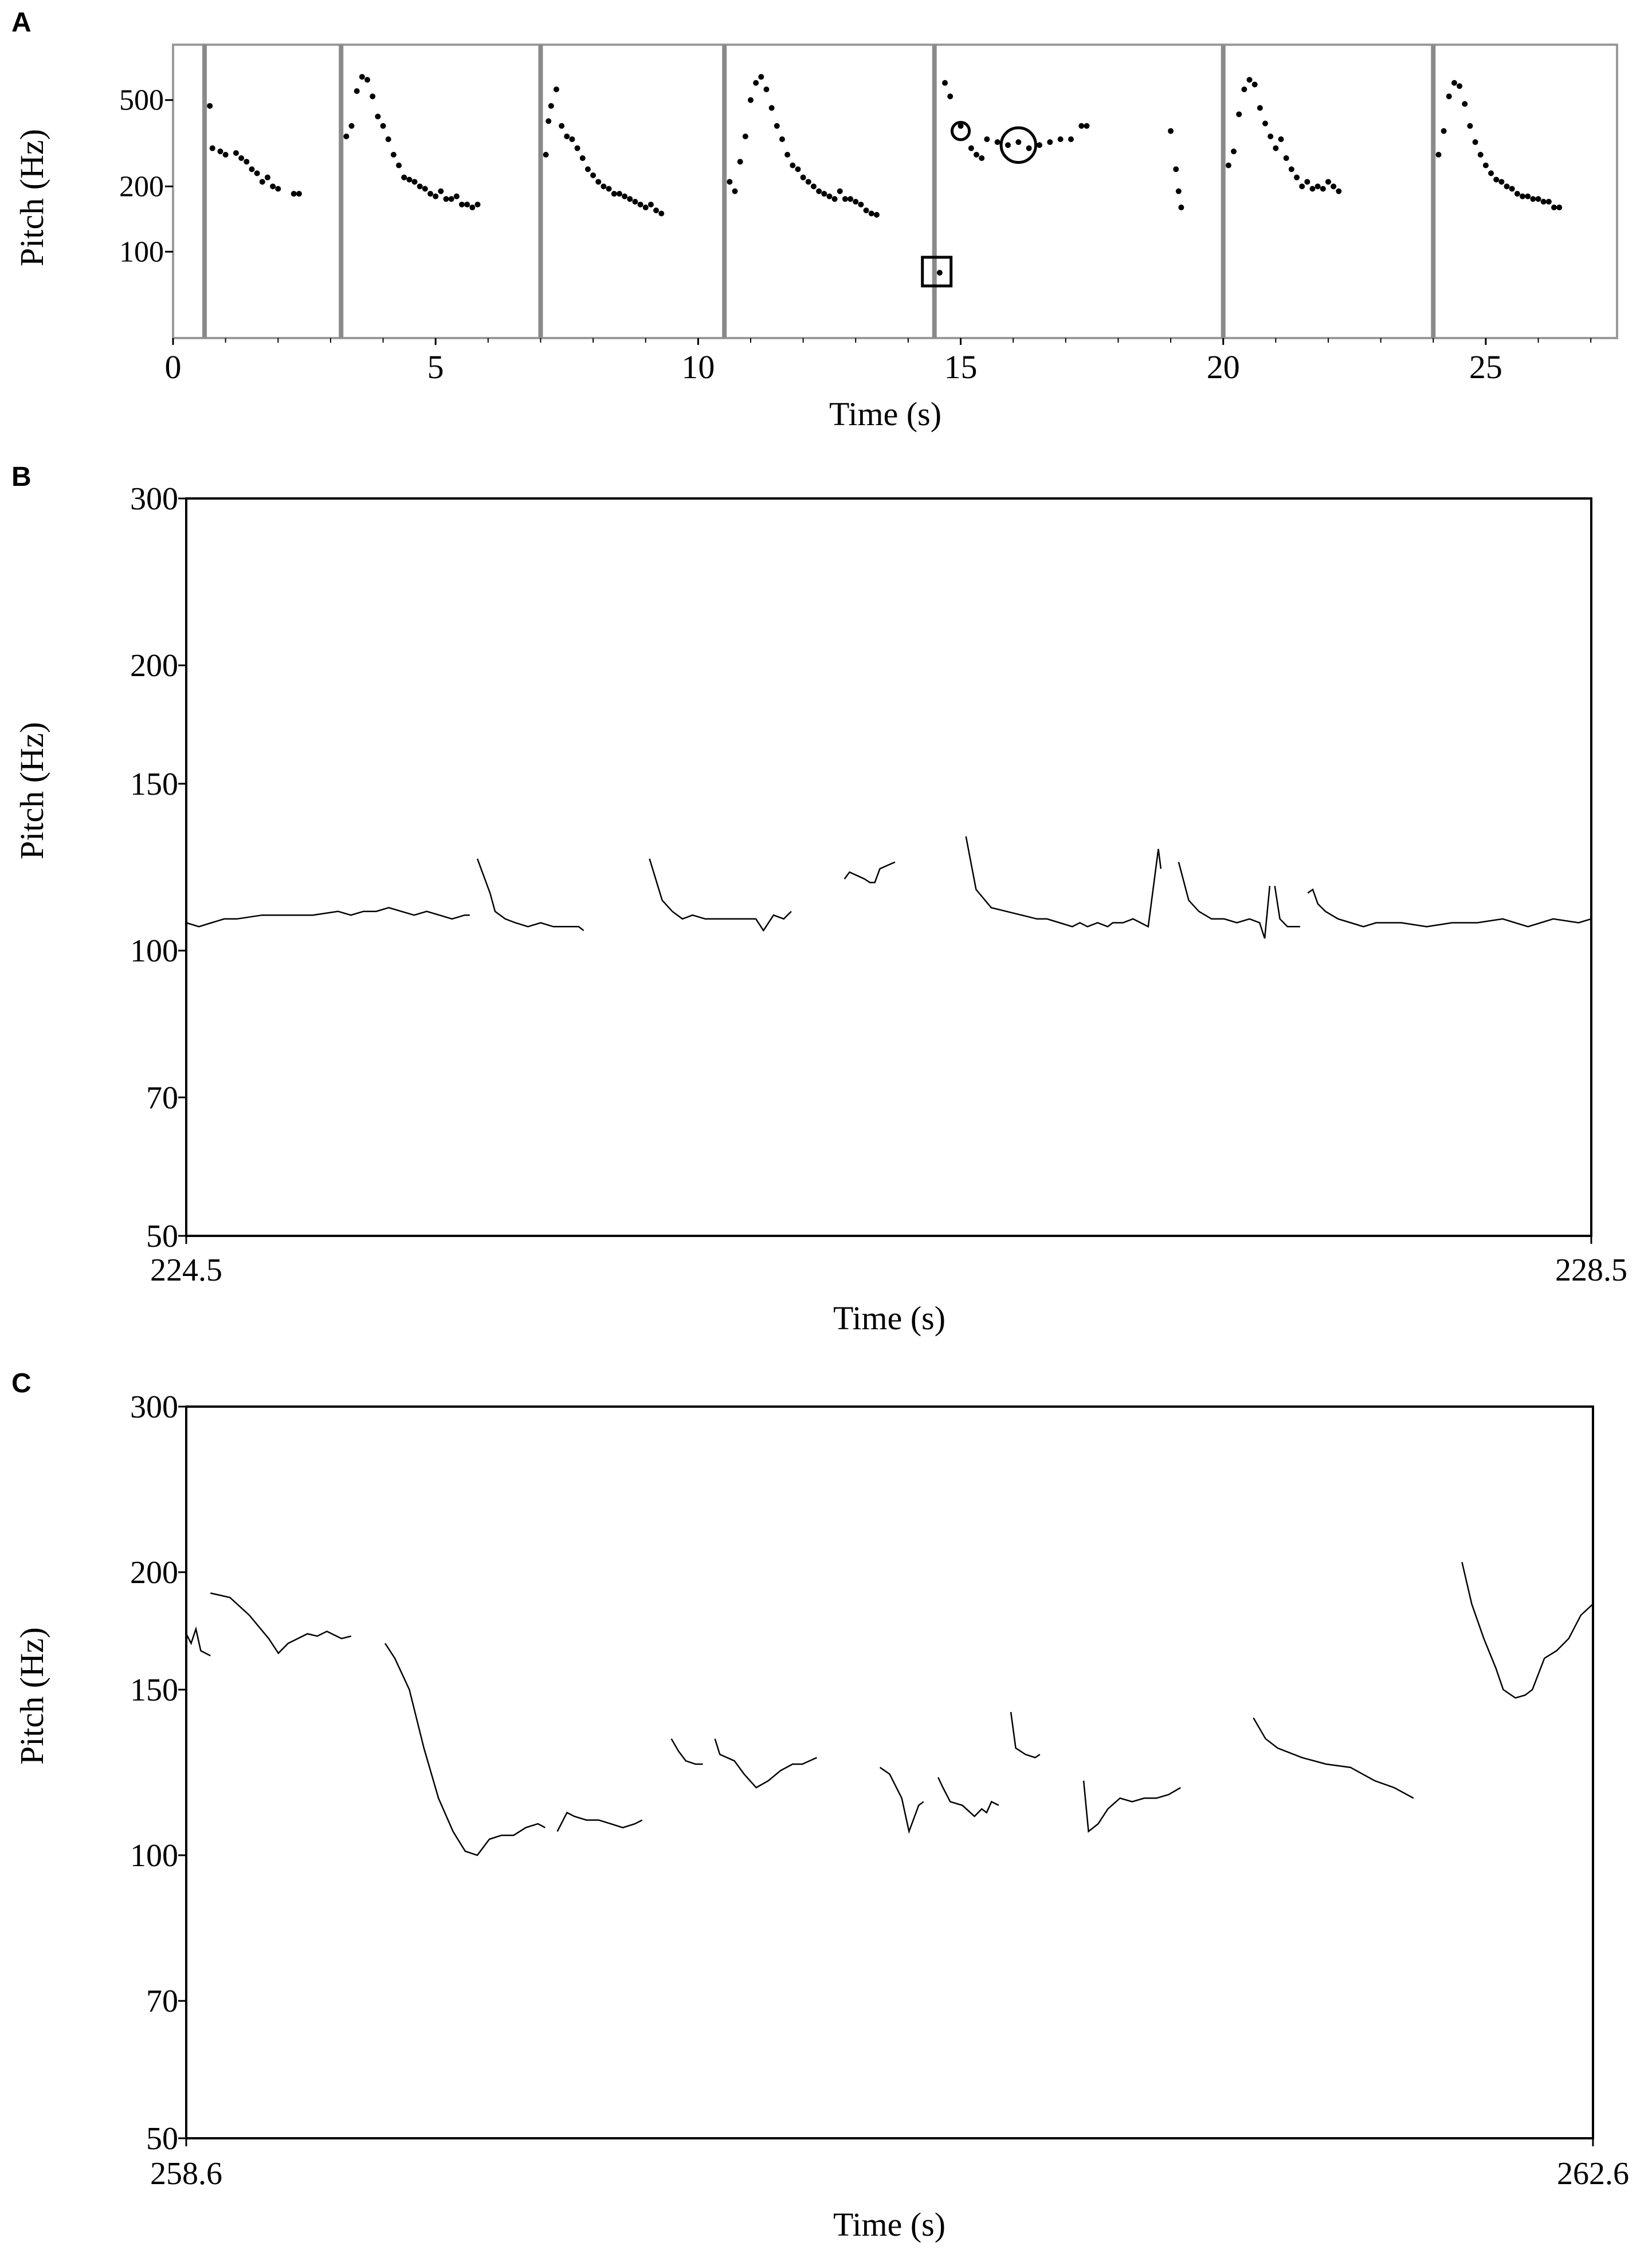  Describe the element at coordinates (158, 868) in the screenshot. I see `panel-b-y-ticks: 50 70 100 150 200 300` at that location.